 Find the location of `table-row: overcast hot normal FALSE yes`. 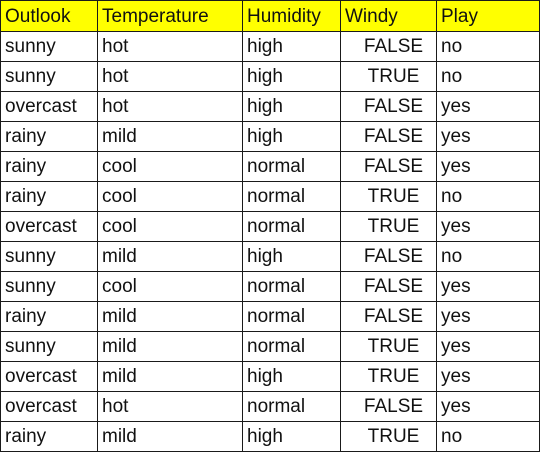

table-row: overcast hot normal FALSE yes is located at coordinates (270, 406).